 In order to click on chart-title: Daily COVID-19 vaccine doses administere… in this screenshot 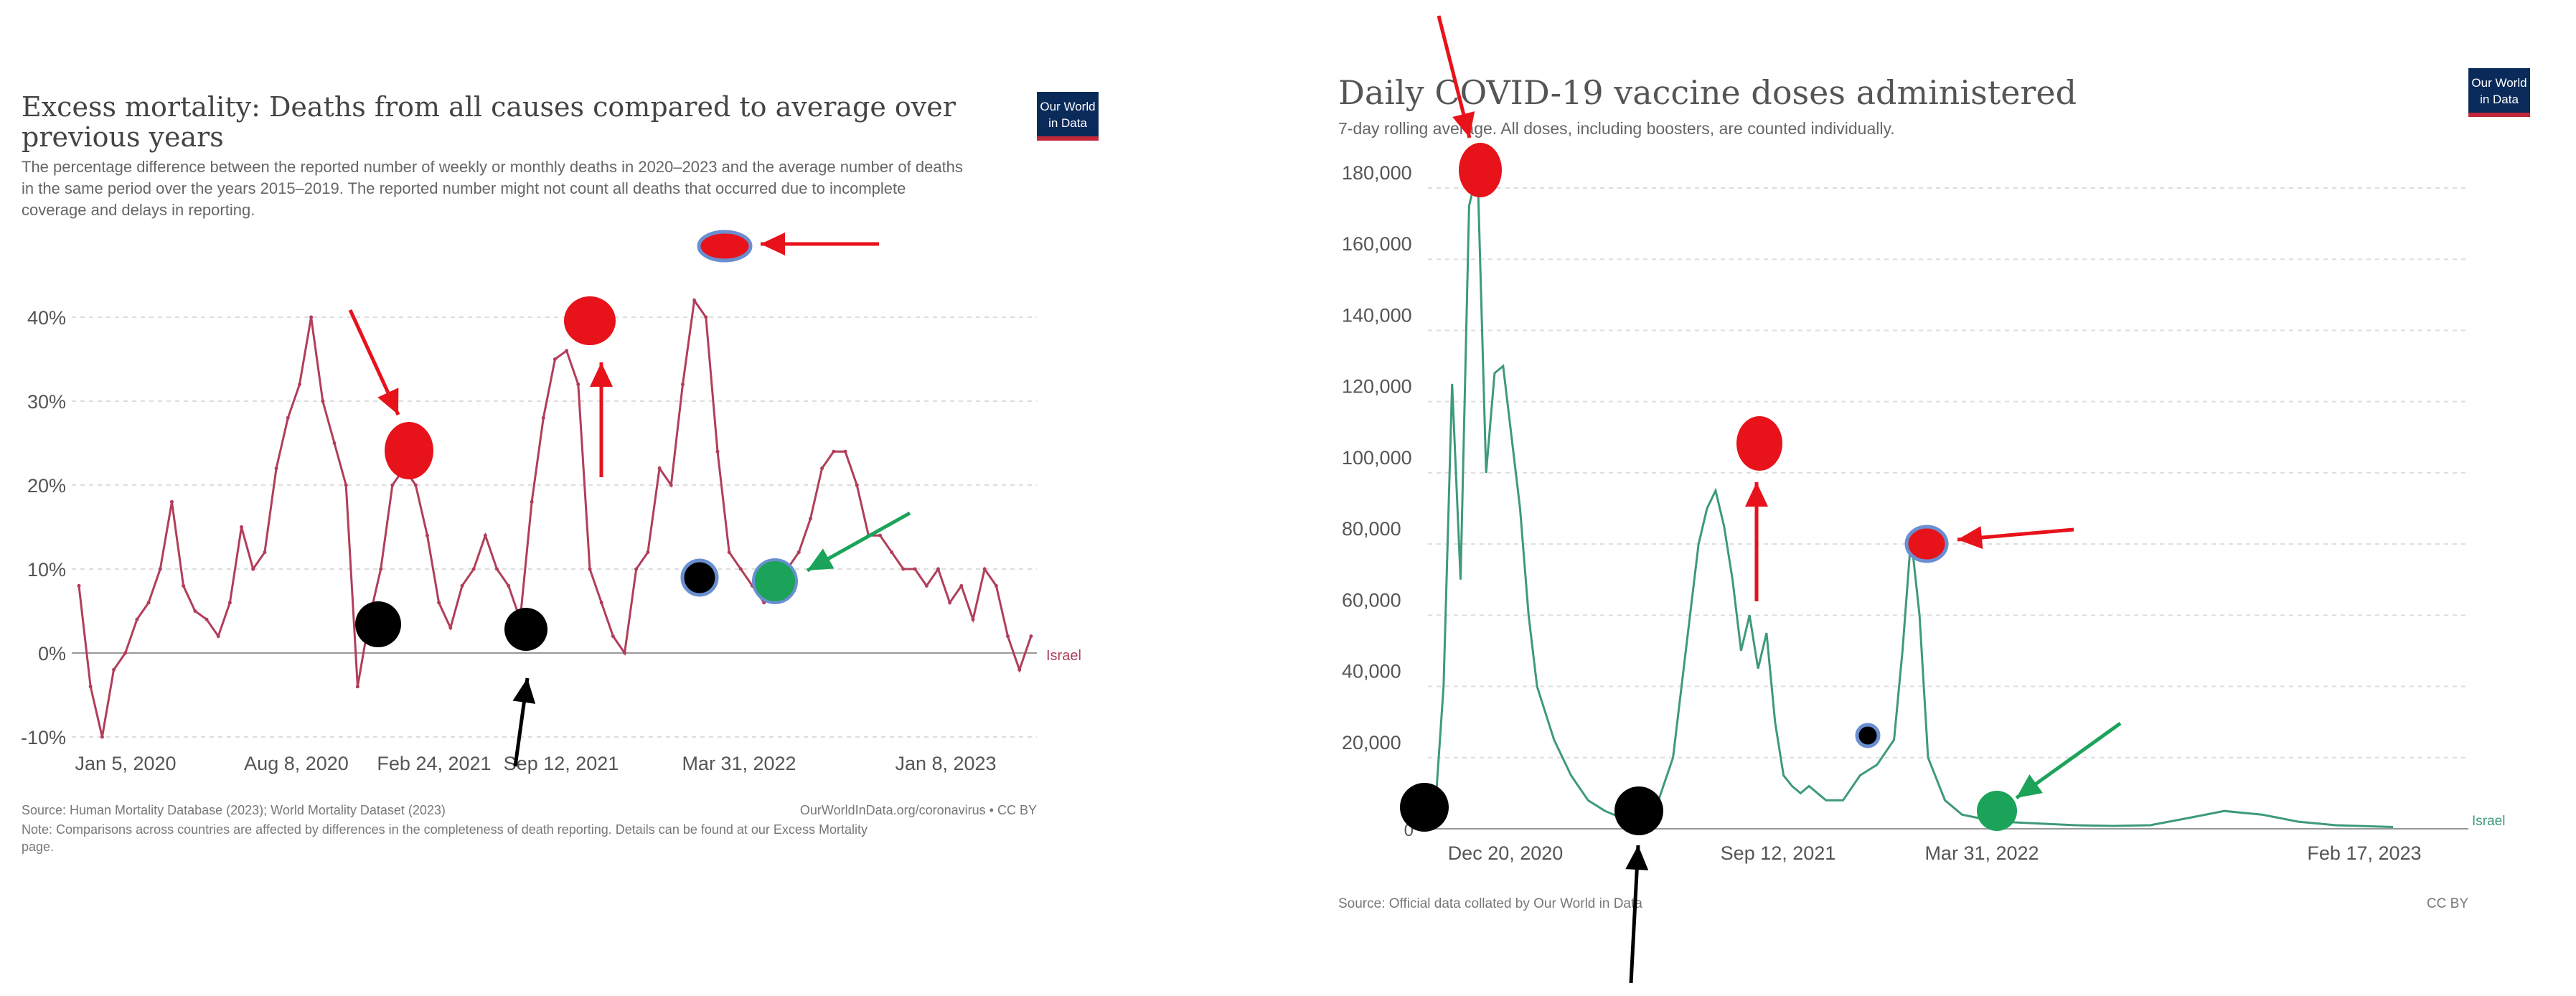, I will do `click(1707, 93)`.